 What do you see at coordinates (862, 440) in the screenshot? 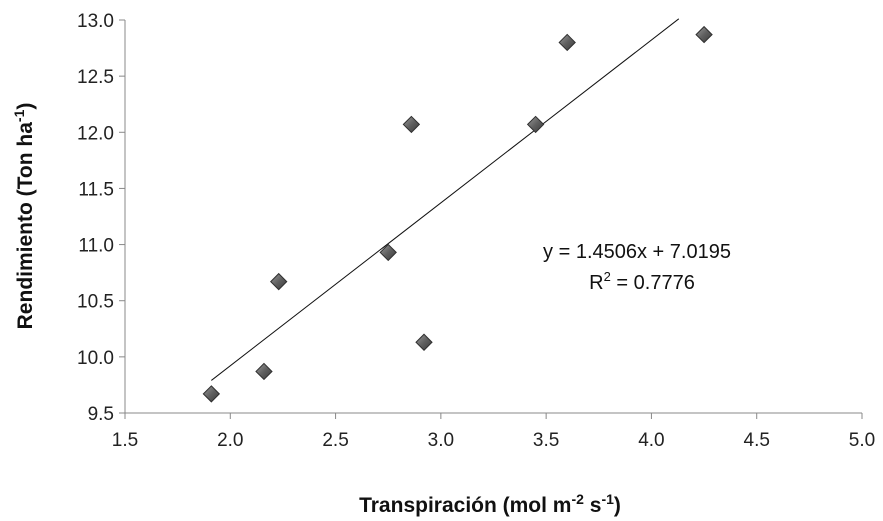
I see `x-tick-label: 5.0` at bounding box center [862, 440].